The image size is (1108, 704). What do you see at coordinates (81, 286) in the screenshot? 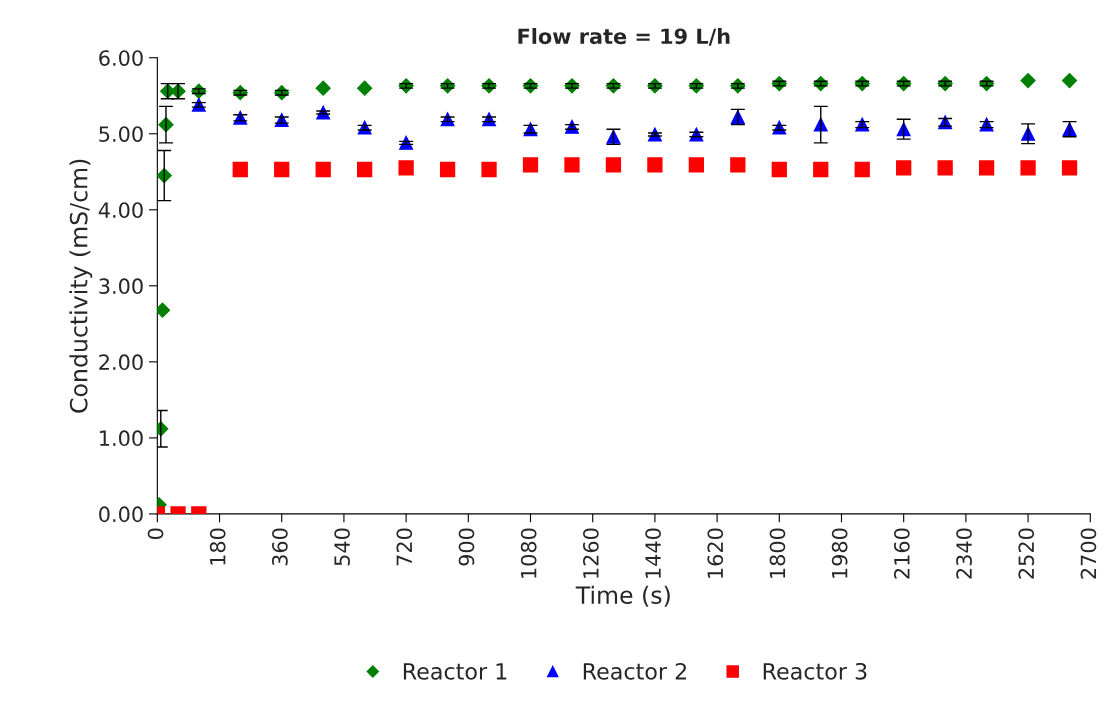
I see `y-axis-title: Conductivity (mS/cm)` at bounding box center [81, 286].